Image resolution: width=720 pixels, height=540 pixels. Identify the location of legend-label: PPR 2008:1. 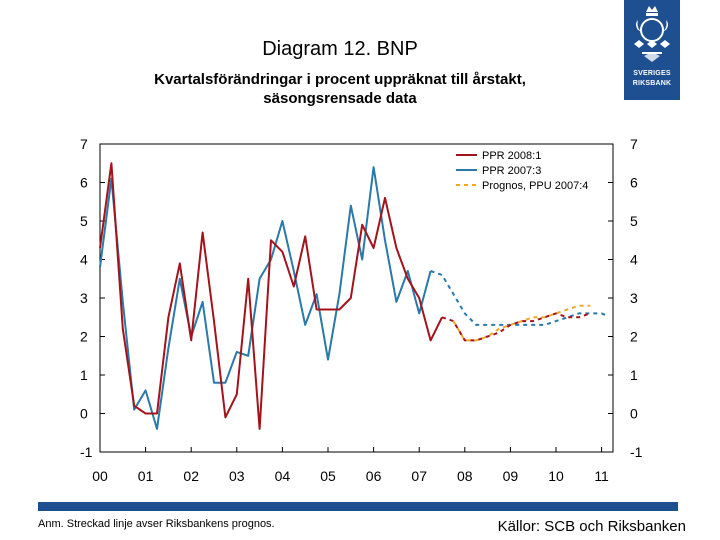
(511, 156).